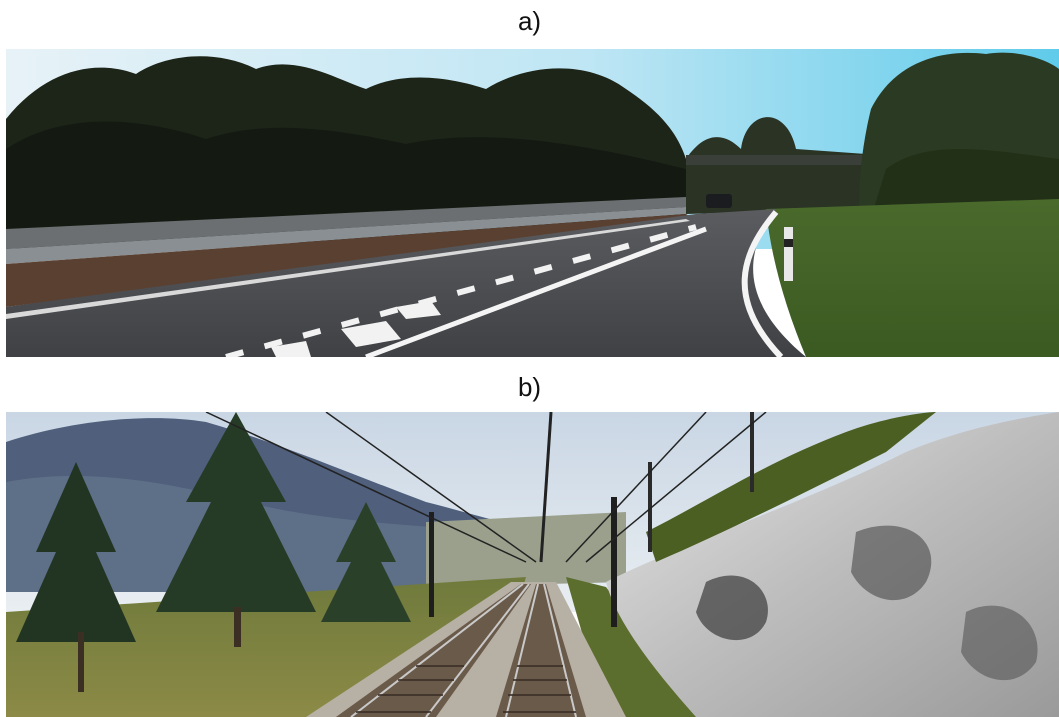 Image resolution: width=1059 pixels, height=717 pixels. I want to click on panel-b-label: b), so click(529, 387).